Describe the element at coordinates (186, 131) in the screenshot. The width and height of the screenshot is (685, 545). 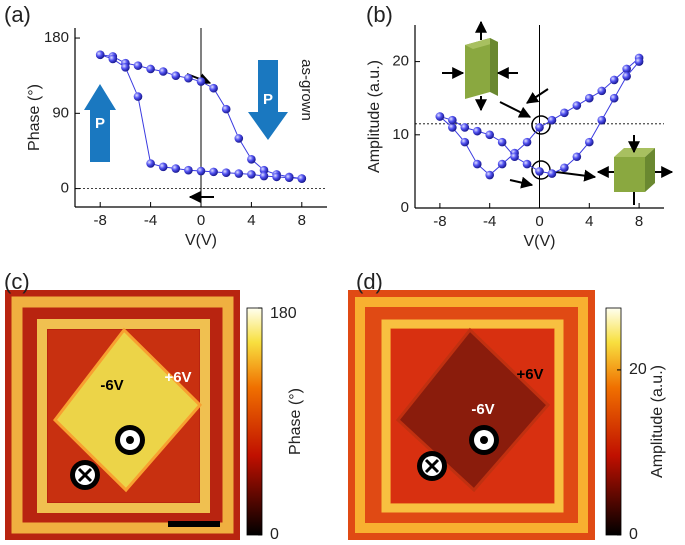
I see `panel-a-art` at that location.